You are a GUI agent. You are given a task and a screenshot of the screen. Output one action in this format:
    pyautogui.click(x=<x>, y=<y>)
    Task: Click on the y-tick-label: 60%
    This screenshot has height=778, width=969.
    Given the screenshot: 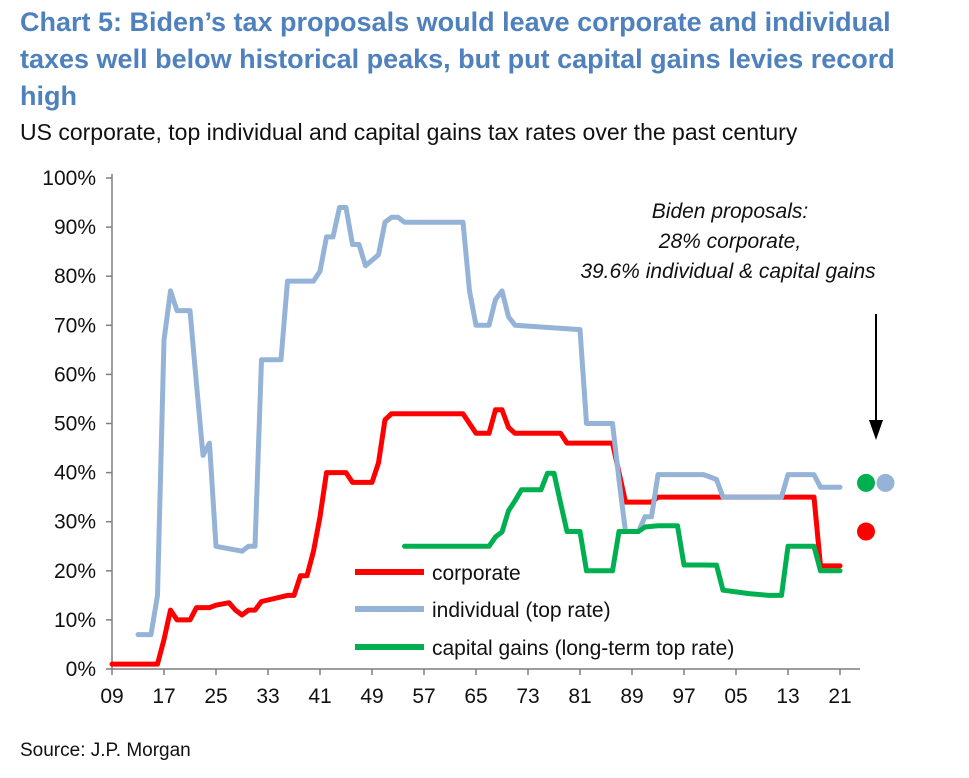 What is the action you would take?
    pyautogui.click(x=75, y=374)
    